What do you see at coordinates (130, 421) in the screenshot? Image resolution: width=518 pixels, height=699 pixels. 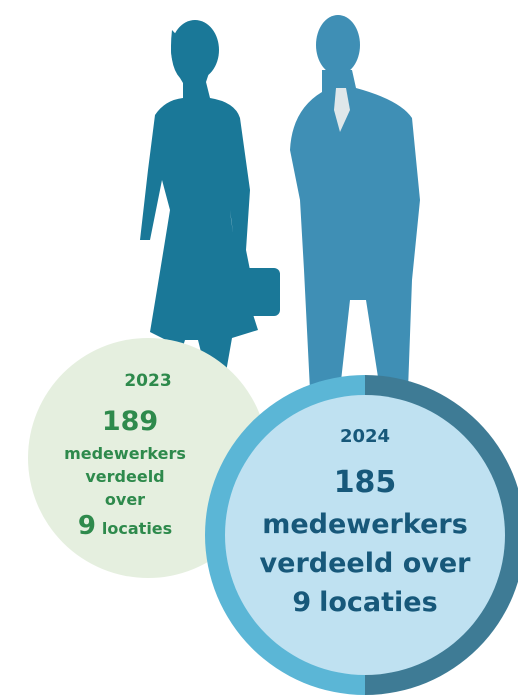 I see `count: 189` at bounding box center [130, 421].